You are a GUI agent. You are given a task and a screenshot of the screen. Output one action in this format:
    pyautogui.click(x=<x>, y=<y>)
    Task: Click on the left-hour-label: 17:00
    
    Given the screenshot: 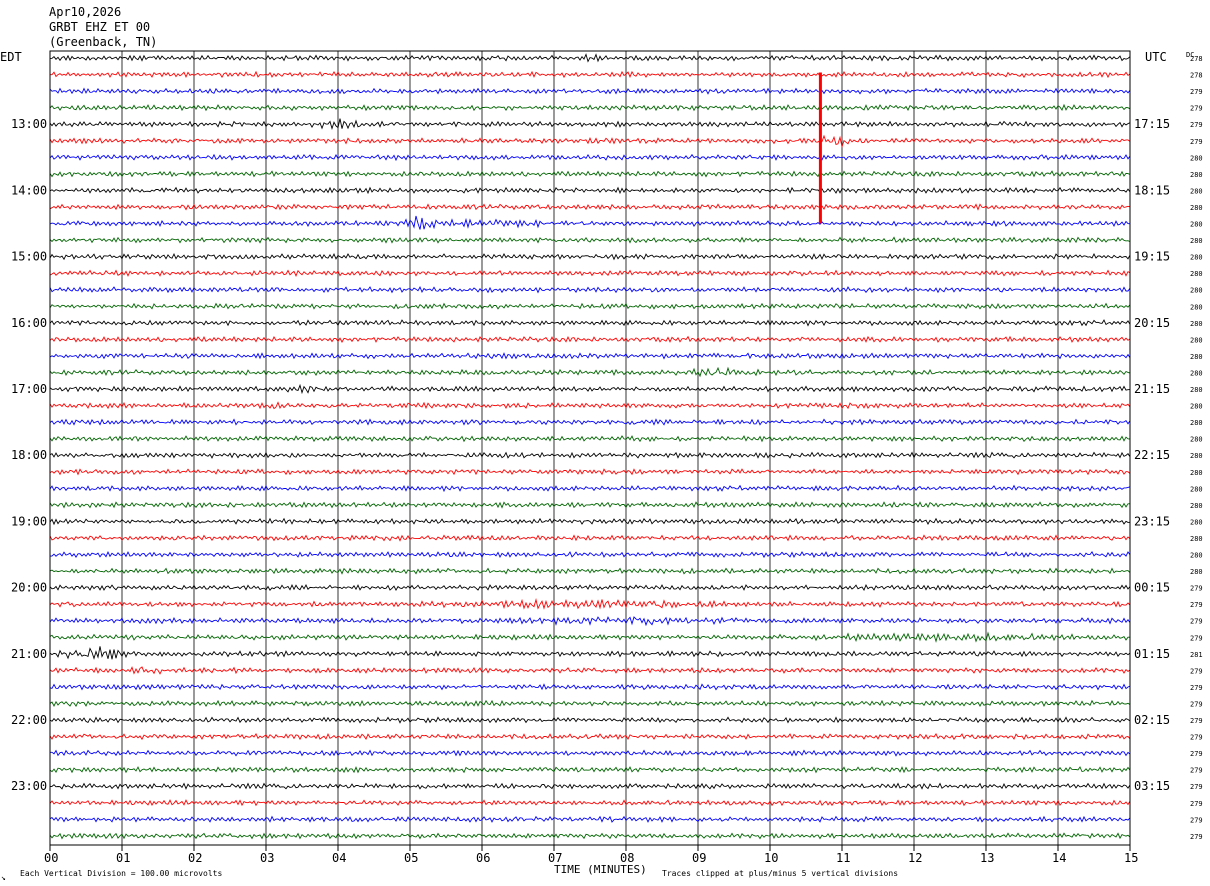 What is the action you would take?
    pyautogui.click(x=29, y=389)
    